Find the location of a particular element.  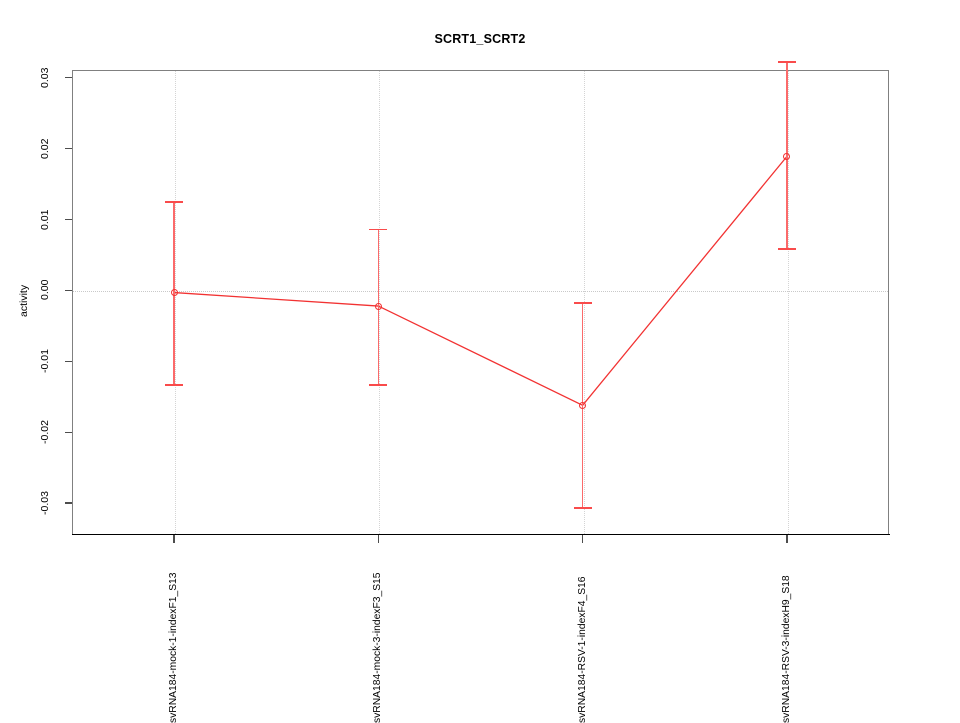

y-axis-label: activity is located at coordinates (24, 301).